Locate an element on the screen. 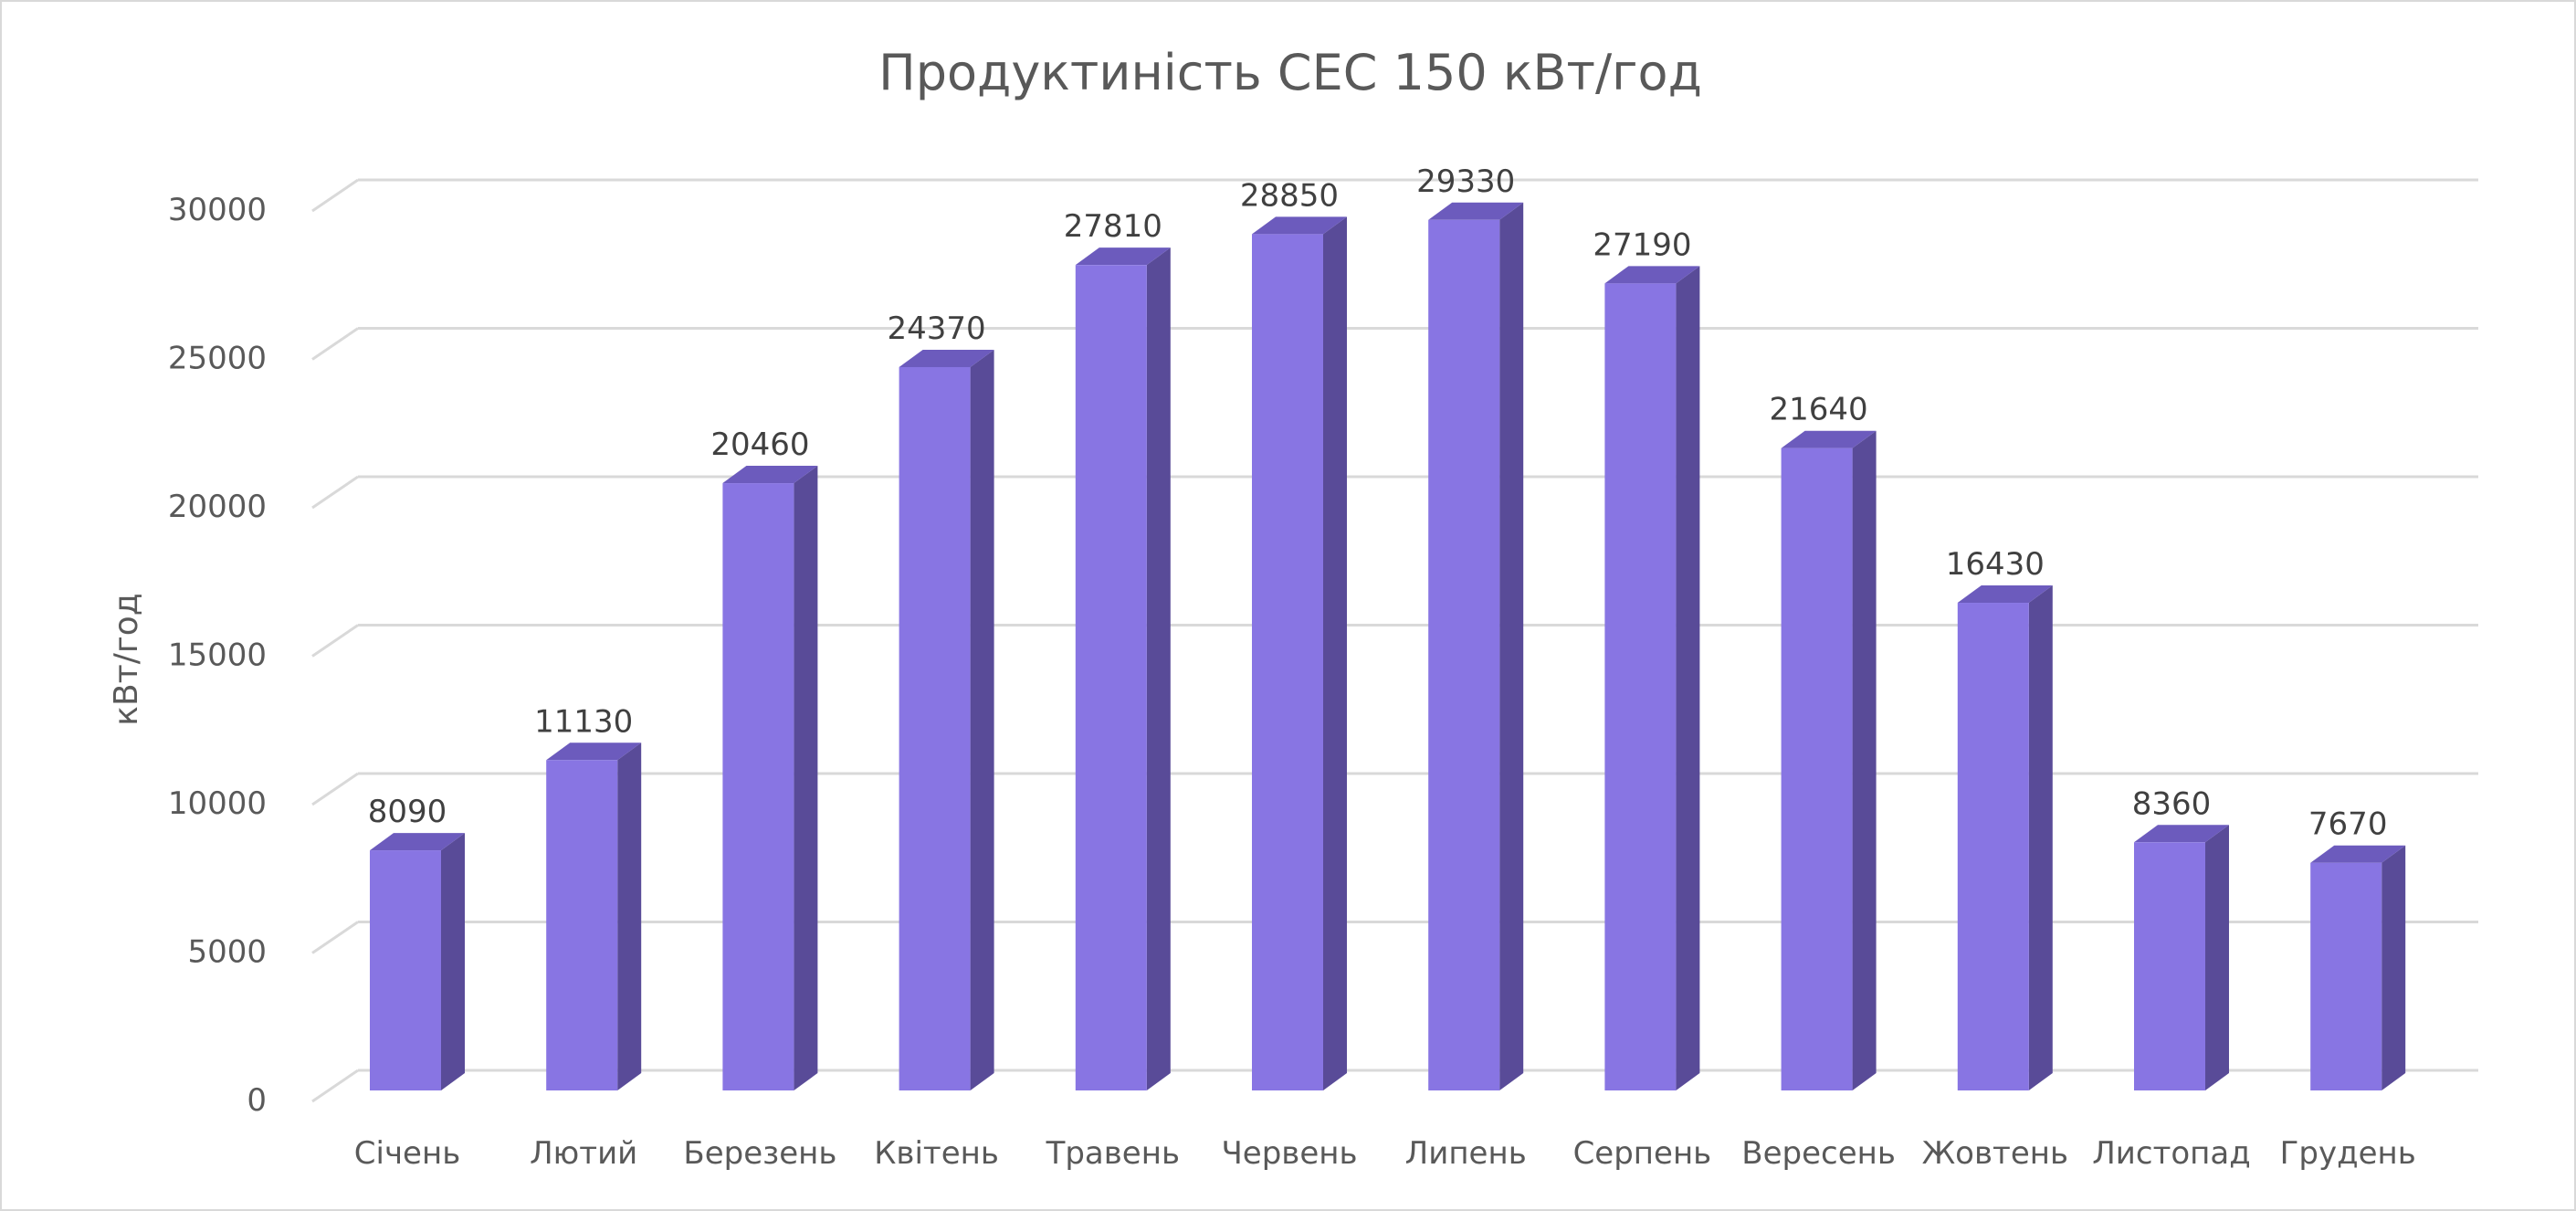 This screenshot has width=2576, height=1211. y-tick-label: 25000 is located at coordinates (217, 359).